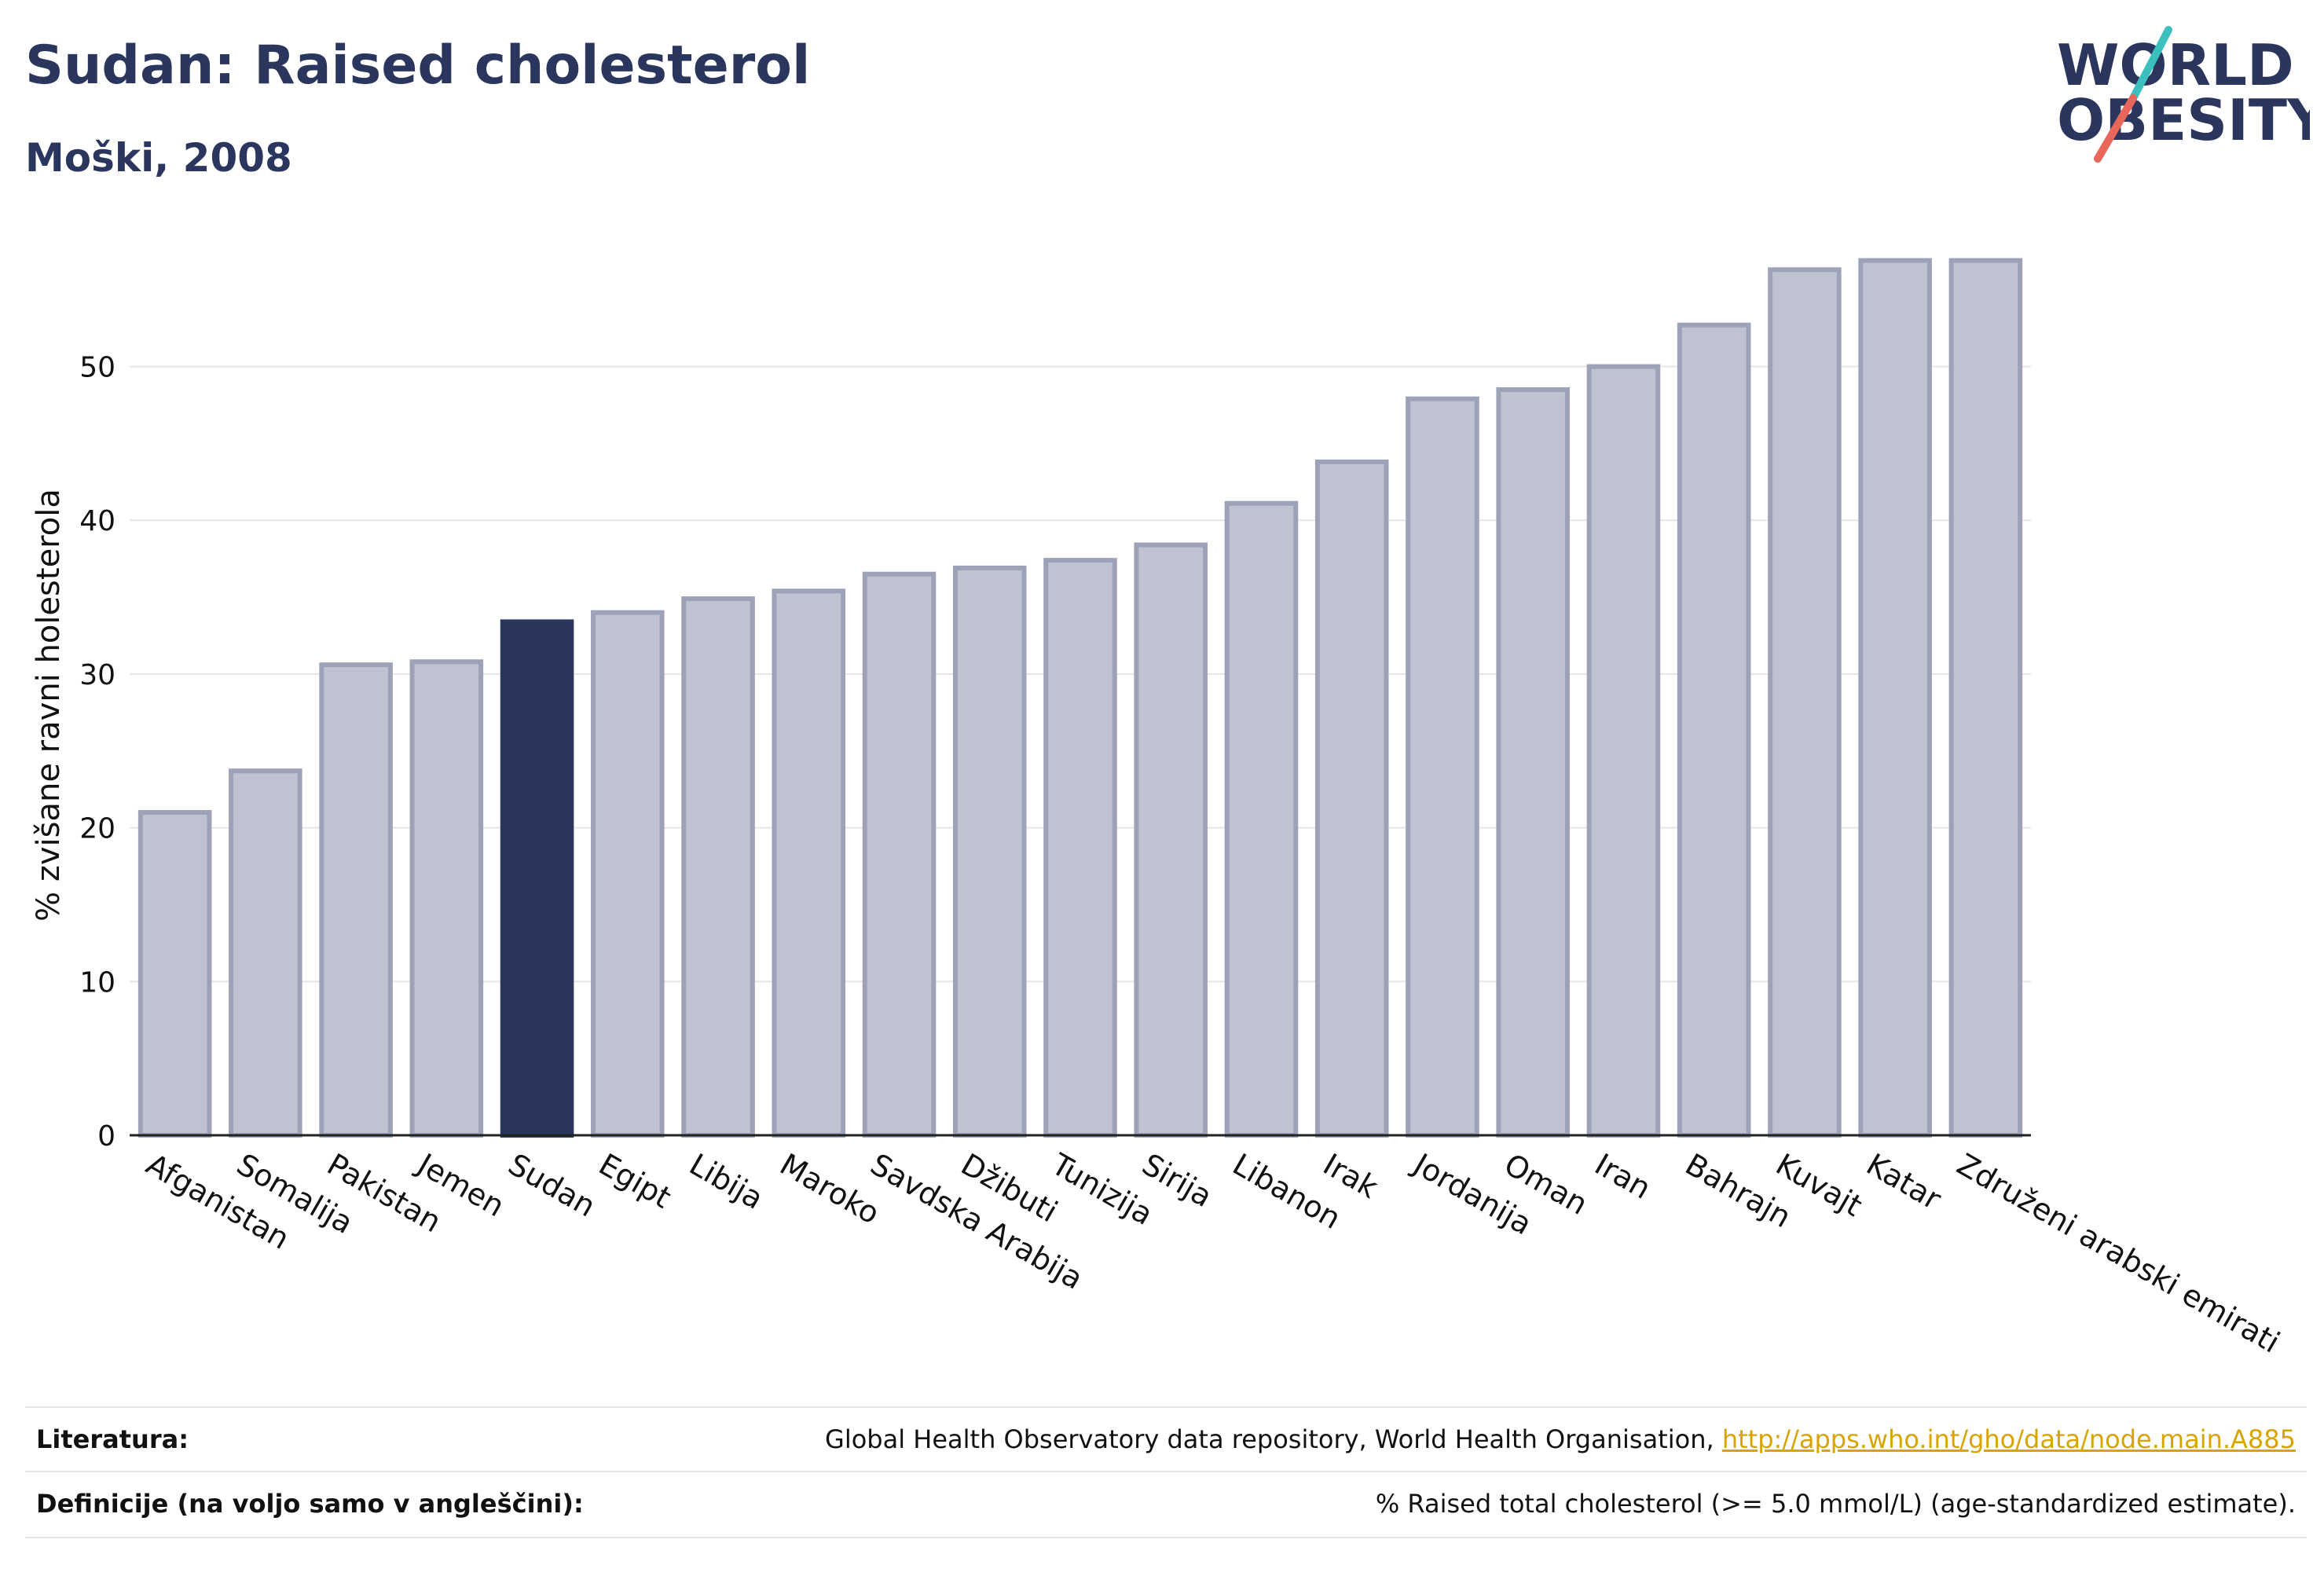 The width and height of the screenshot is (2324, 1576). I want to click on y-tick-label: 50, so click(97, 368).